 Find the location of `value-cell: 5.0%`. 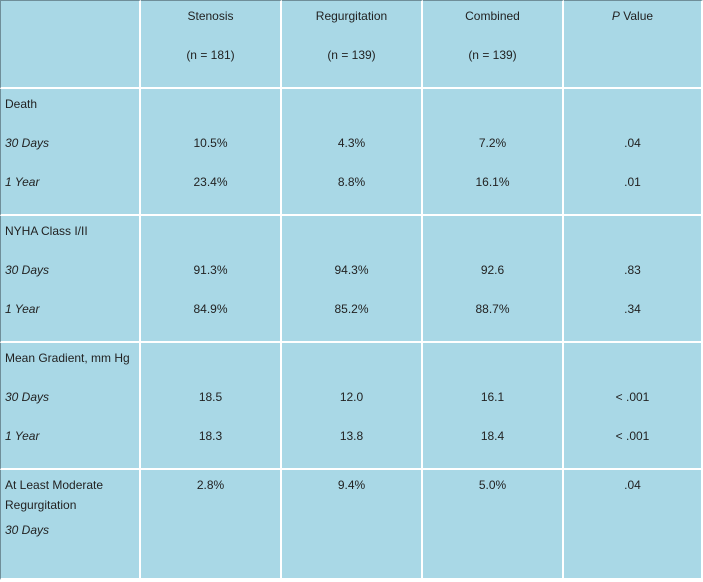

value-cell: 5.0% is located at coordinates (493, 525).